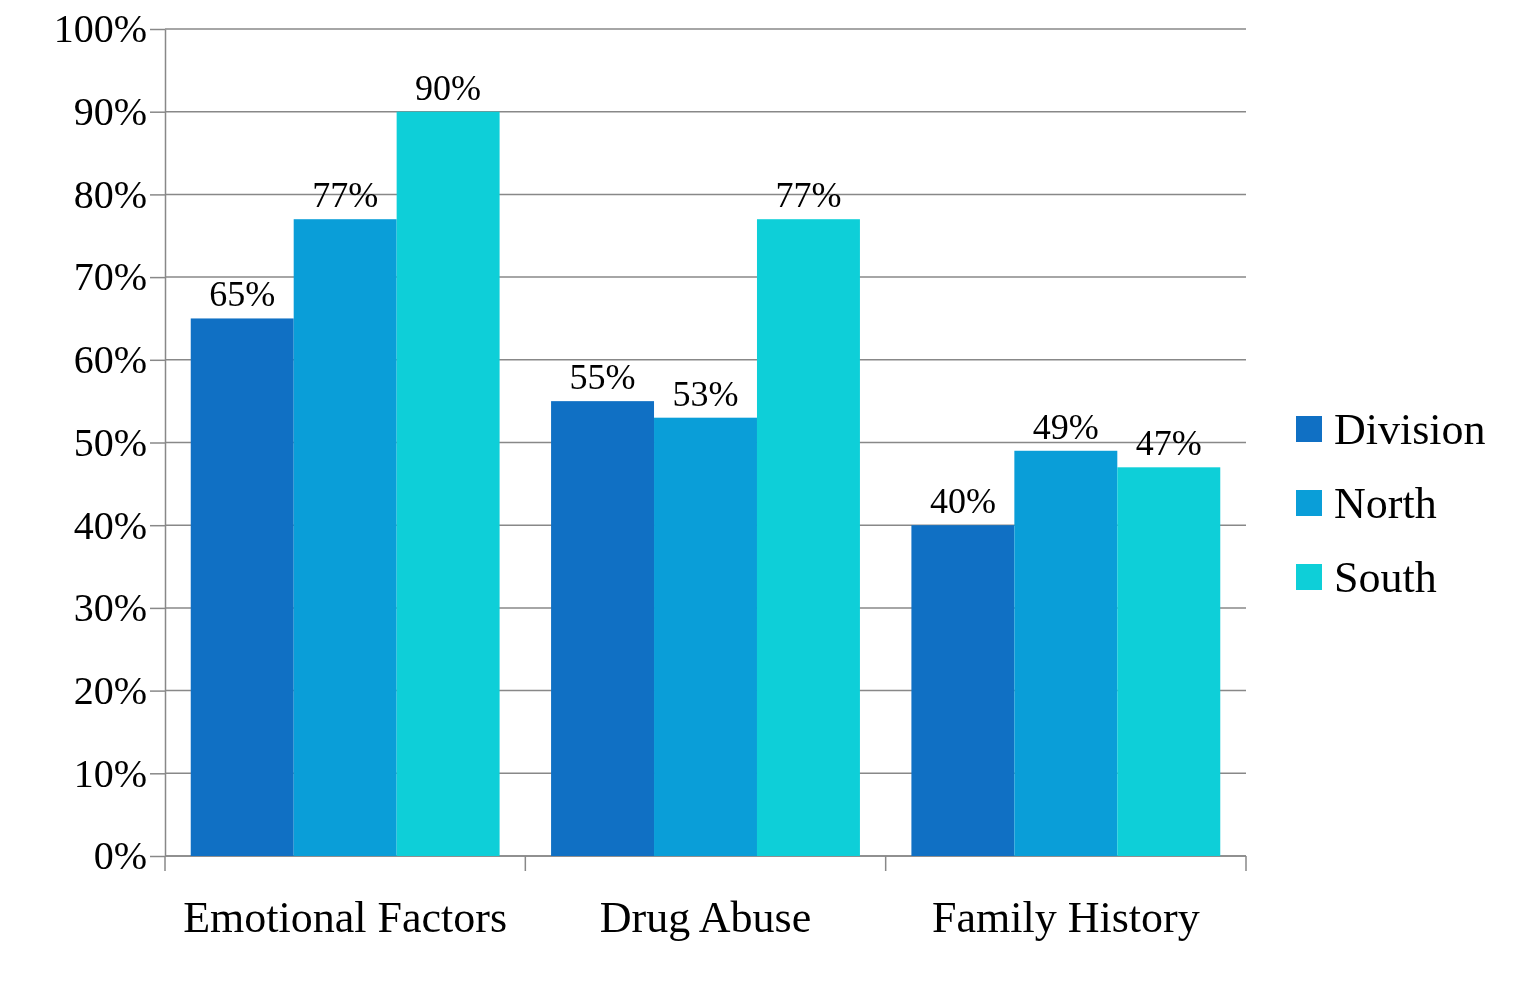  Describe the element at coordinates (1065, 426) in the screenshot. I see `data-label: 49%` at that location.